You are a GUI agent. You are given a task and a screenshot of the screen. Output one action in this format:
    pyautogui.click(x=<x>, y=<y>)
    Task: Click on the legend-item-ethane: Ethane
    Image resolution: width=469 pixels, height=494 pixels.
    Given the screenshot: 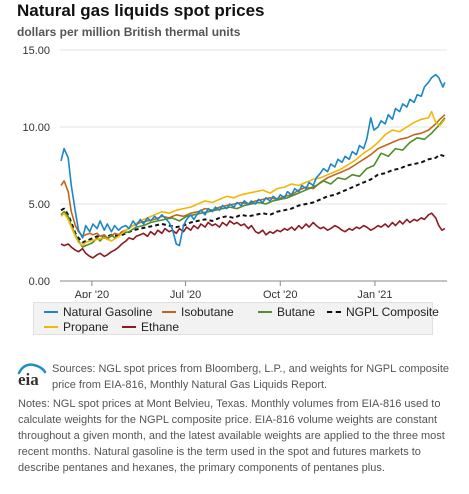 What is the action you would take?
    pyautogui.click(x=150, y=327)
    